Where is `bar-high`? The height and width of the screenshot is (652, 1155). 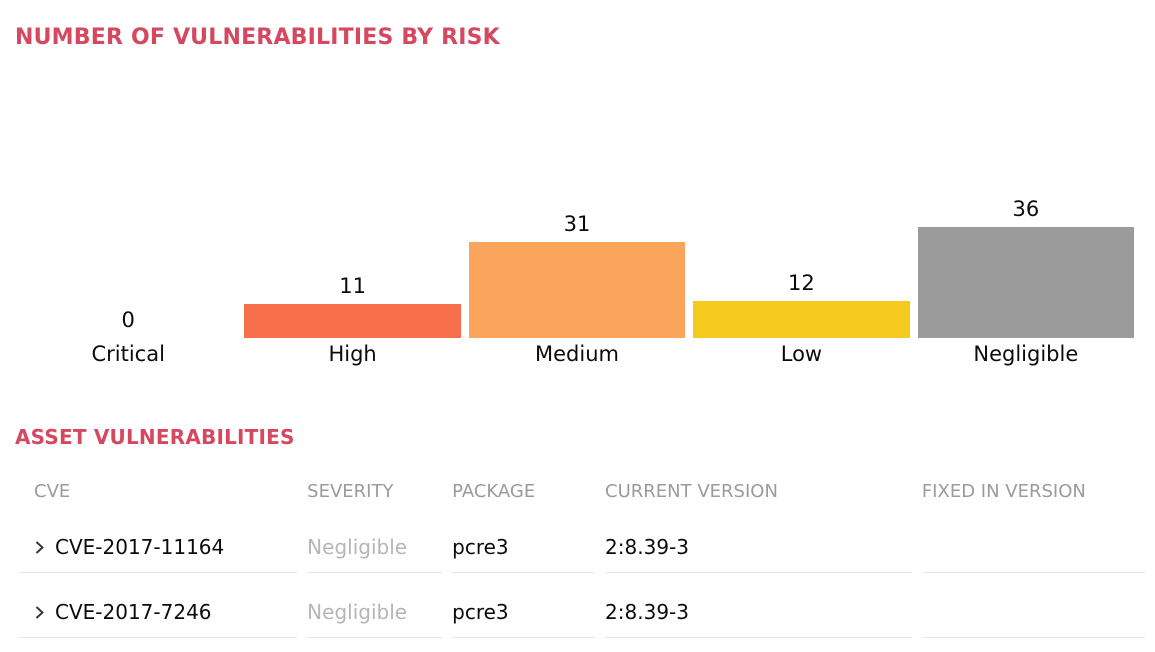
bar-high is located at coordinates (352, 321).